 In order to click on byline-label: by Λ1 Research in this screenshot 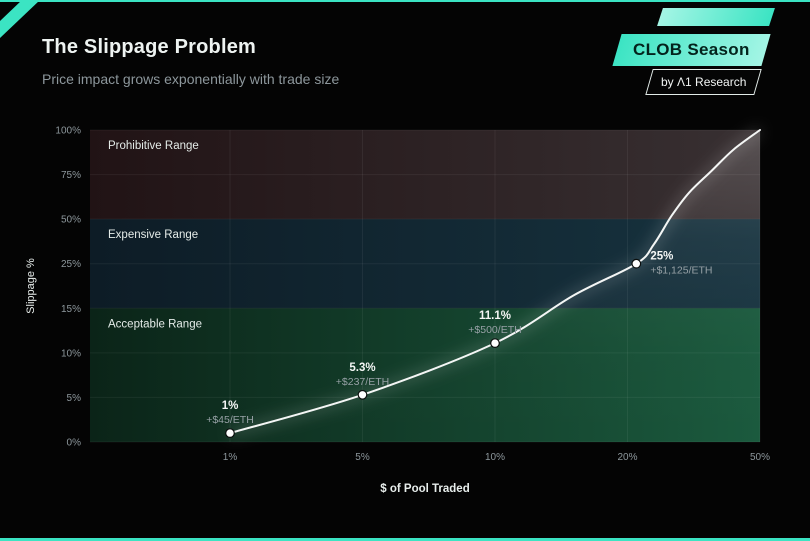, I will do `click(703, 82)`.